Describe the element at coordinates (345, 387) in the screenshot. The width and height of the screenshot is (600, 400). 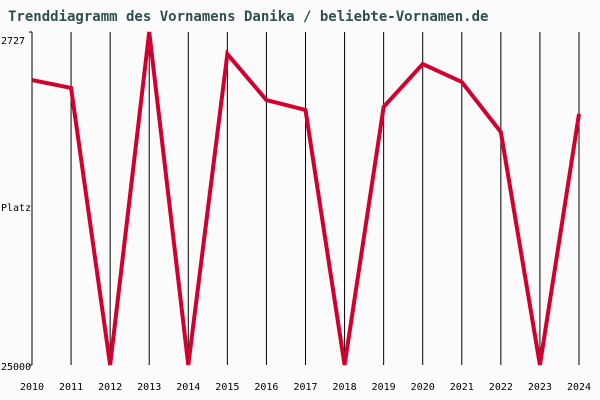
I see `x-tick-label: 2018` at that location.